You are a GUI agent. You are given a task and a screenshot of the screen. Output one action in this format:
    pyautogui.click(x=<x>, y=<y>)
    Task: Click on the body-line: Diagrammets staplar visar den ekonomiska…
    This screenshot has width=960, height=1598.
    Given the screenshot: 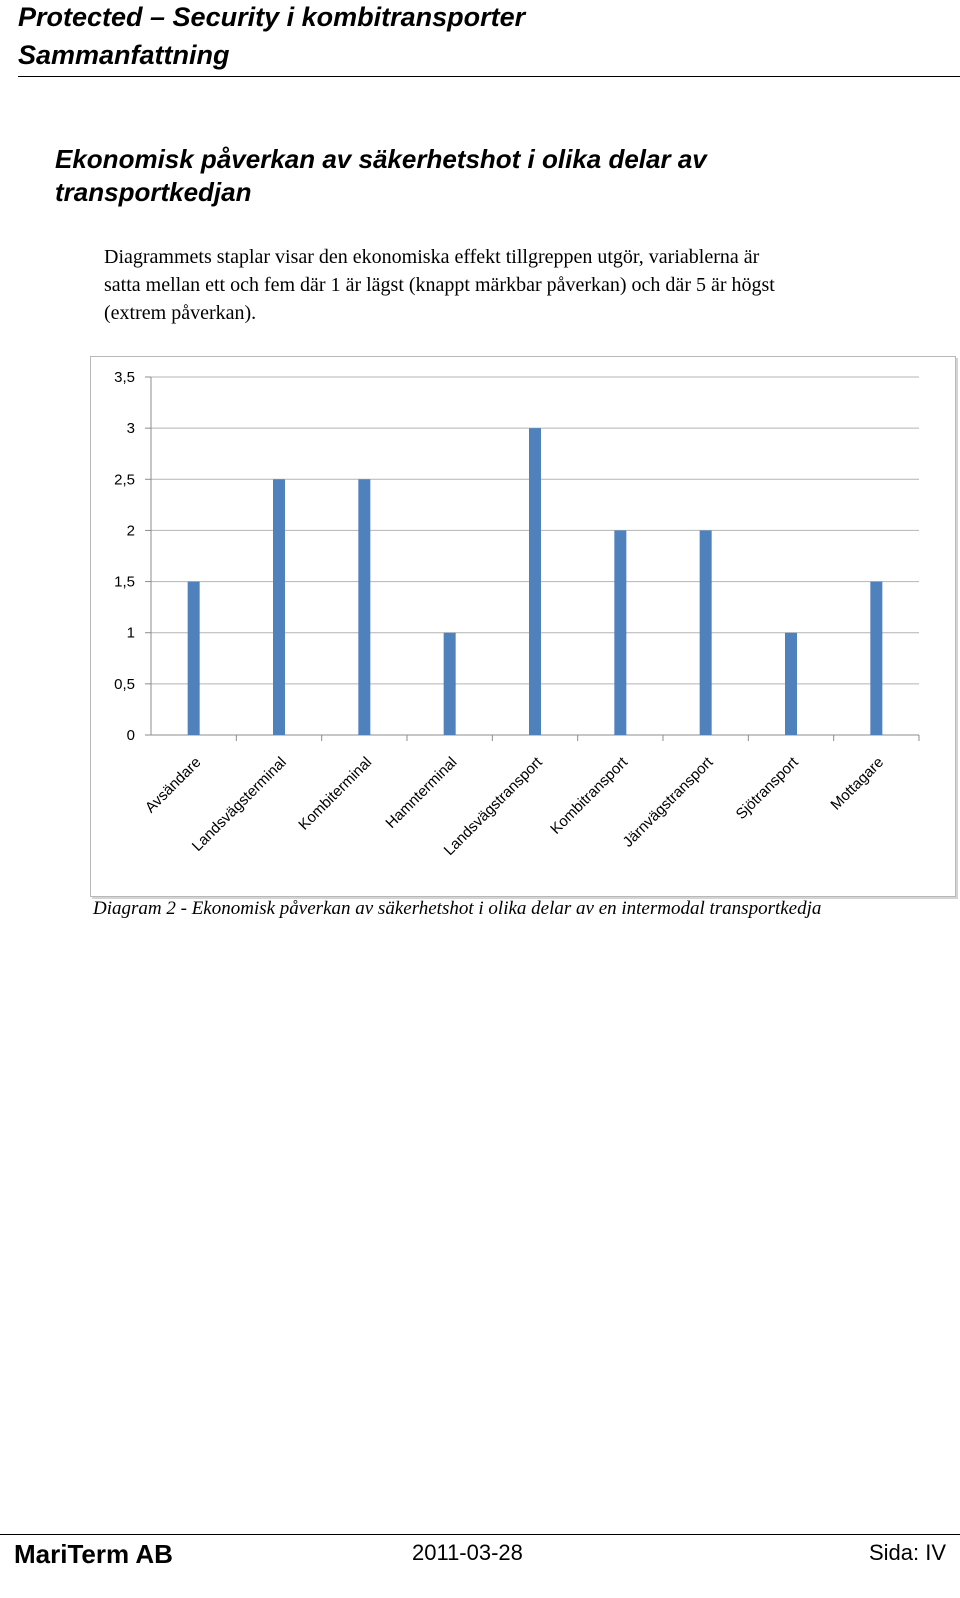 What is the action you would take?
    pyautogui.click(x=432, y=257)
    